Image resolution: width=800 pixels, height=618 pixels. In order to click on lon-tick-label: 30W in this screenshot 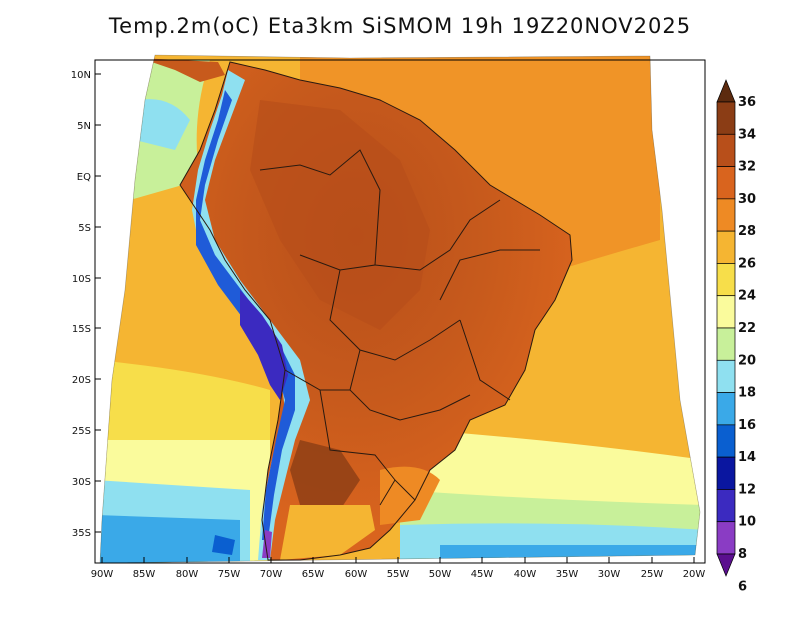, I will do `click(609, 574)`.